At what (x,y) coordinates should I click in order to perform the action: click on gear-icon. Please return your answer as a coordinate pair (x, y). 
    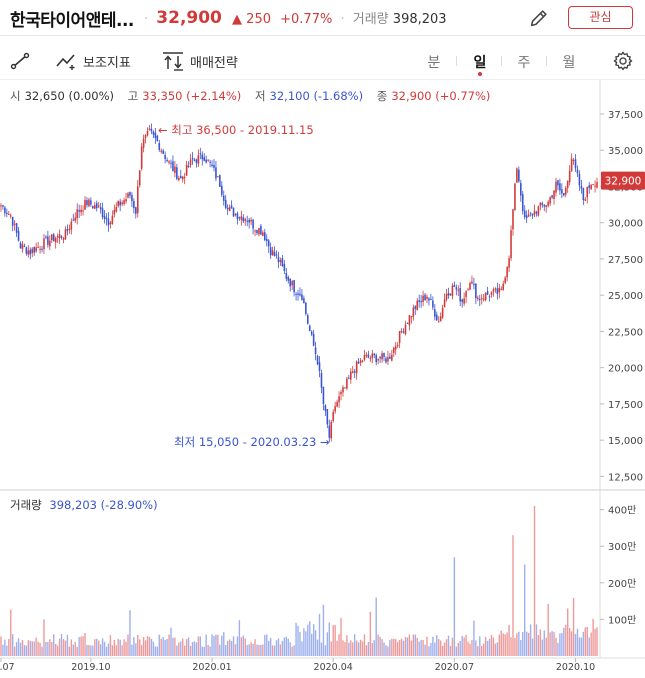
    Looking at the image, I should click on (623, 61).